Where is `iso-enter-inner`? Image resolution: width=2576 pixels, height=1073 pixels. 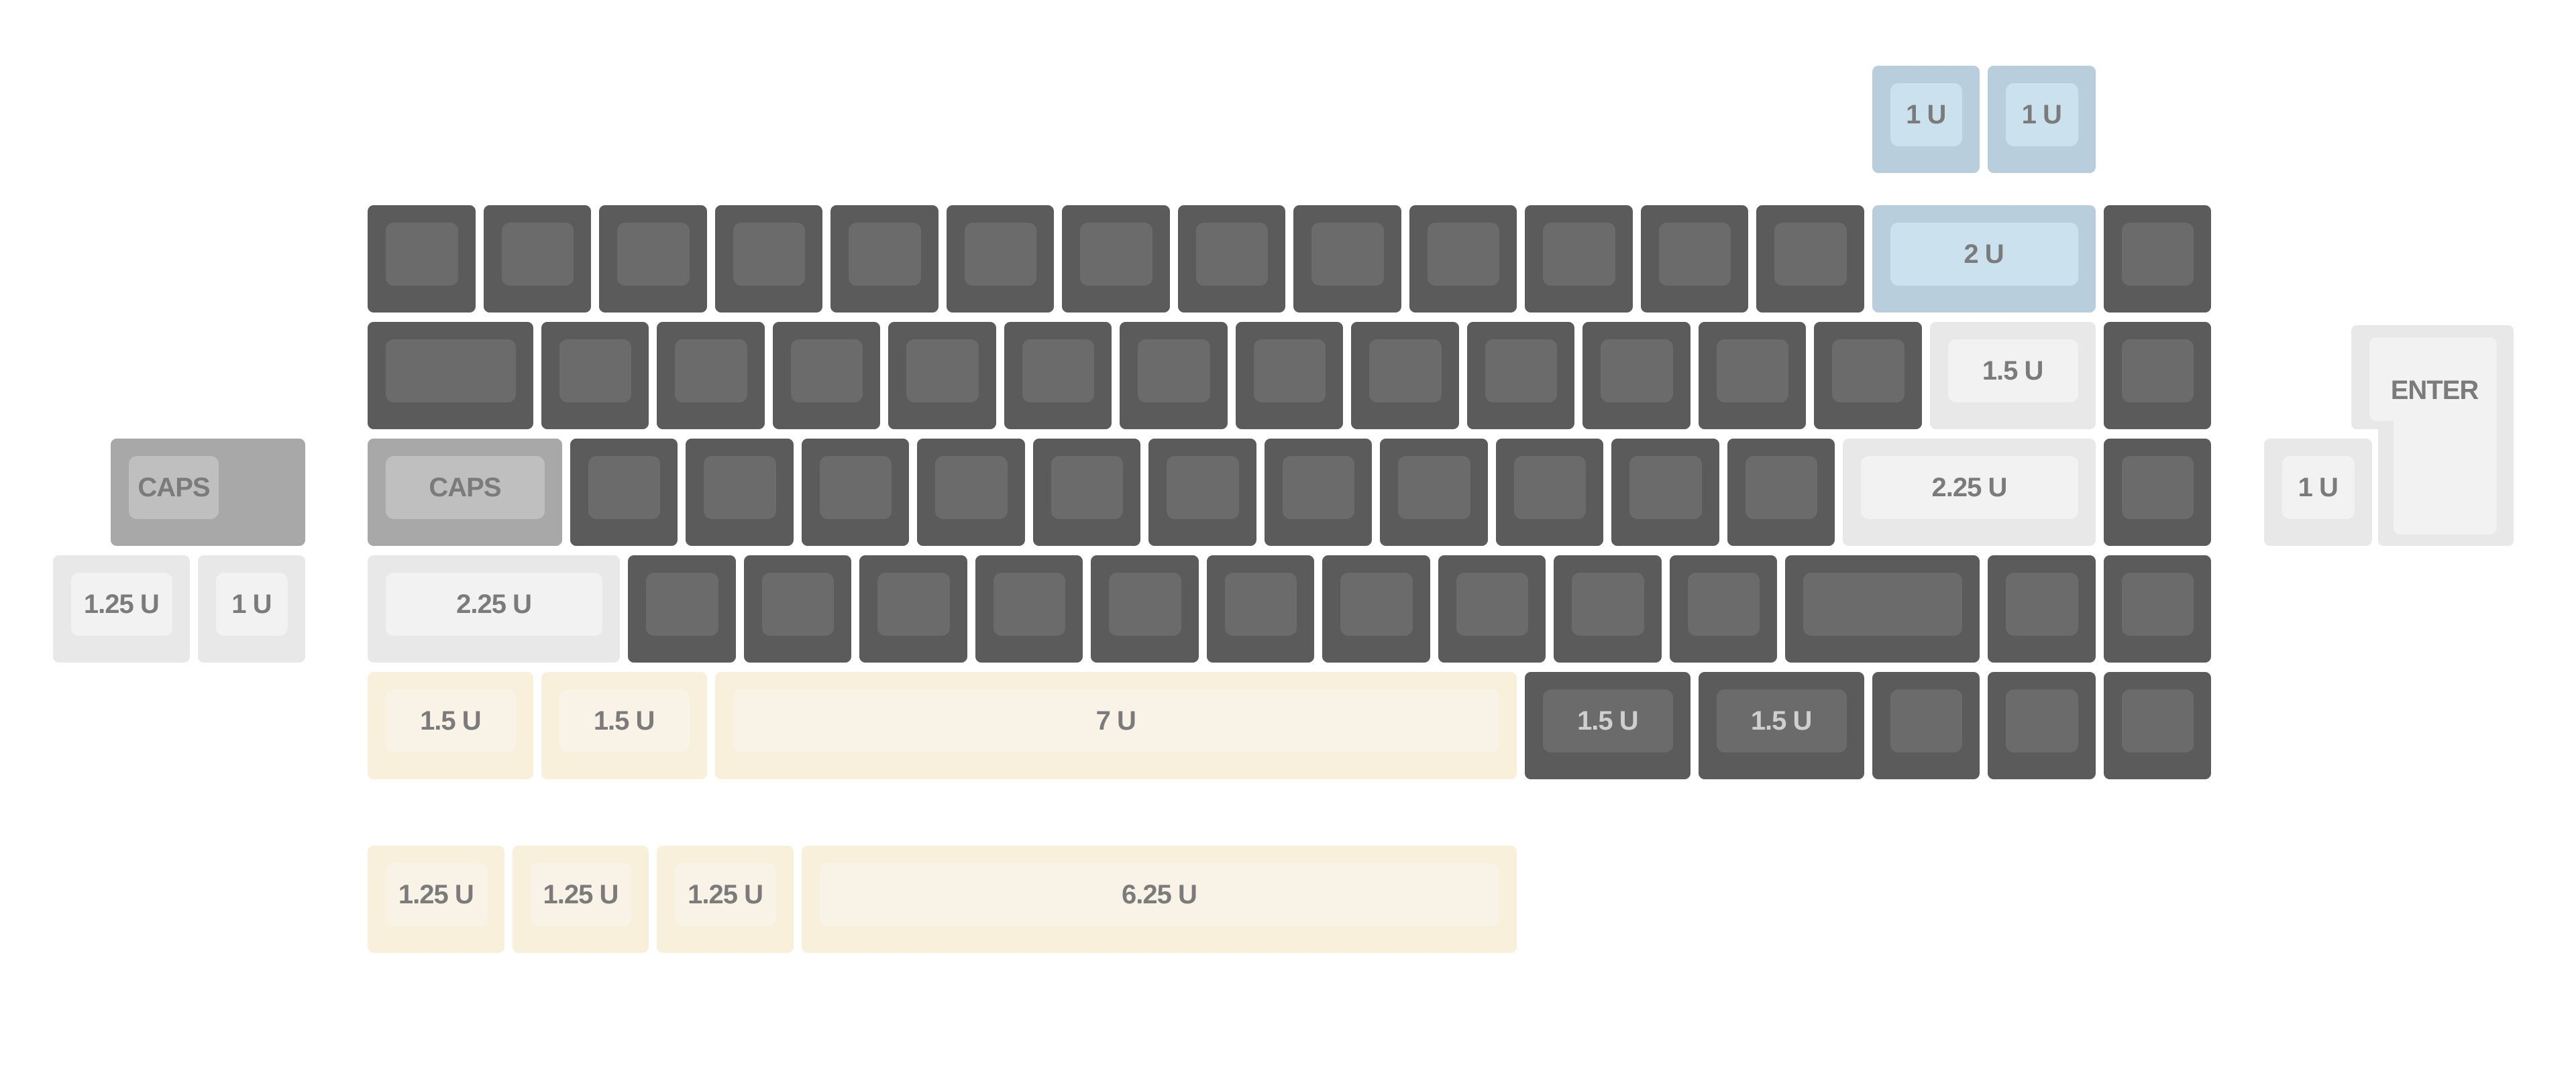 iso-enter-inner is located at coordinates (2433, 435).